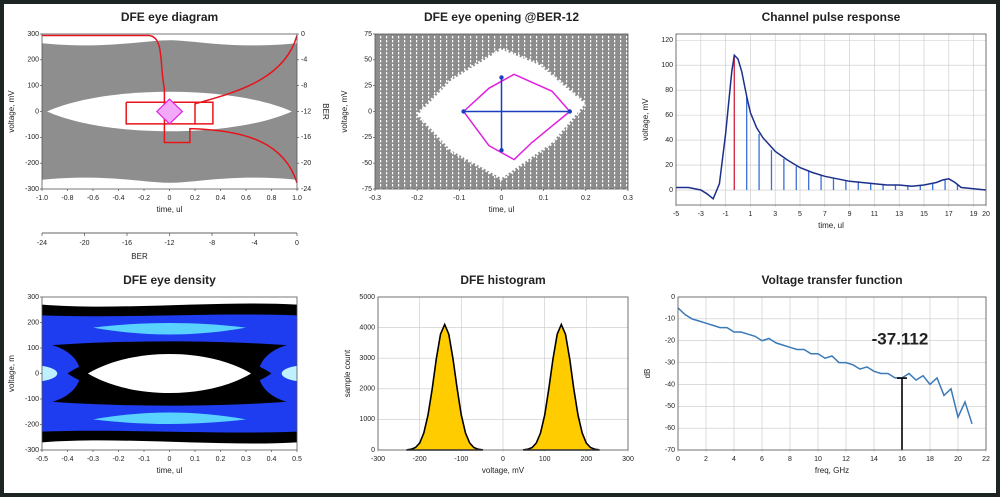  I want to click on y-tick-label: 5000, so click(367, 297).